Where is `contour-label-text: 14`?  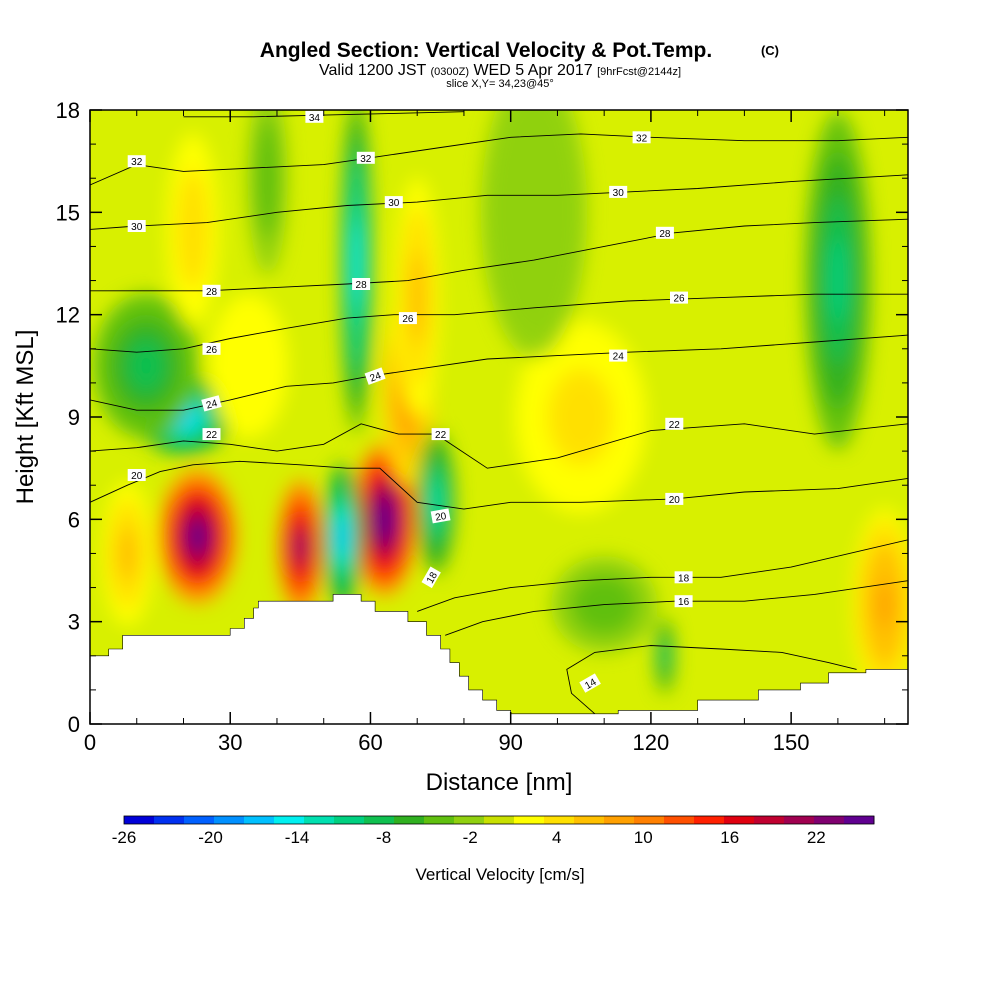
contour-label-text: 14 is located at coordinates (591, 684).